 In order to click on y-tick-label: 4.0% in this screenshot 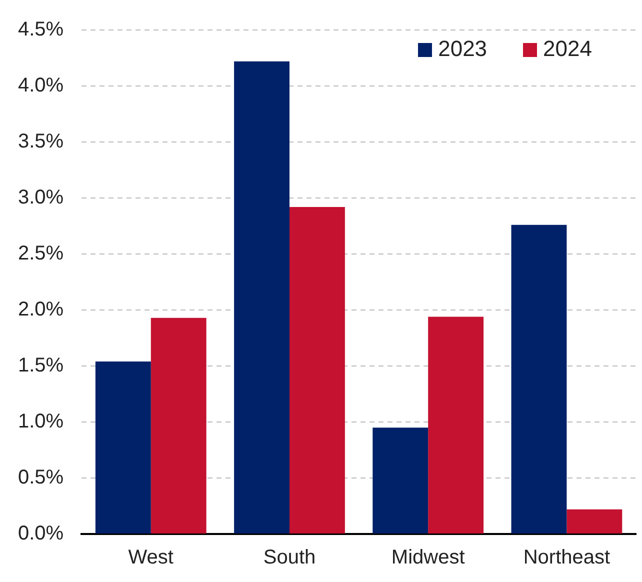, I will do `click(41, 85)`.